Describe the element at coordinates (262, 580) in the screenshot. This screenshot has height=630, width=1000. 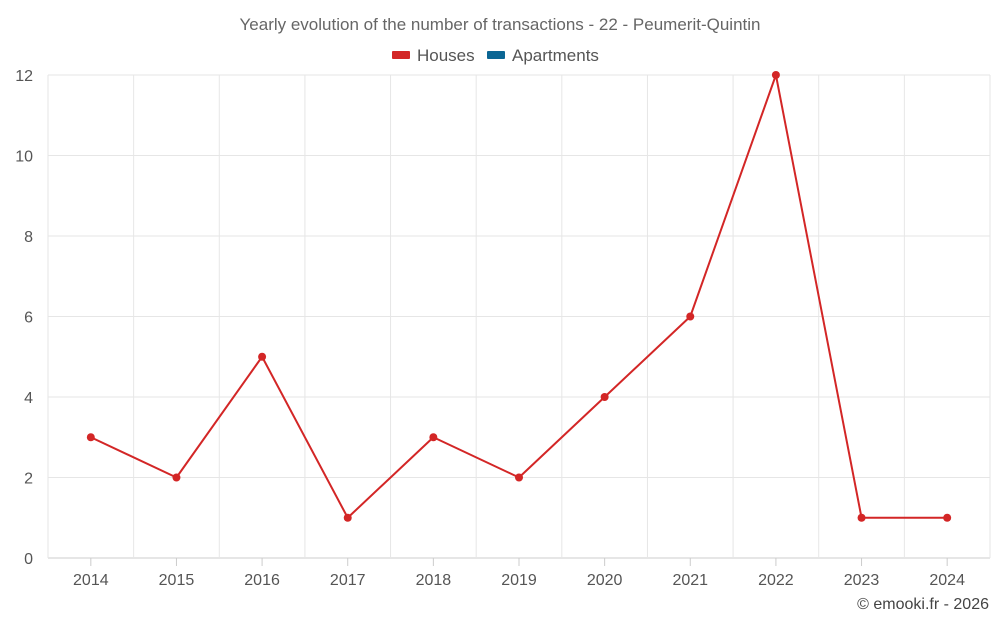
I see `x-tick-label: 2016` at that location.